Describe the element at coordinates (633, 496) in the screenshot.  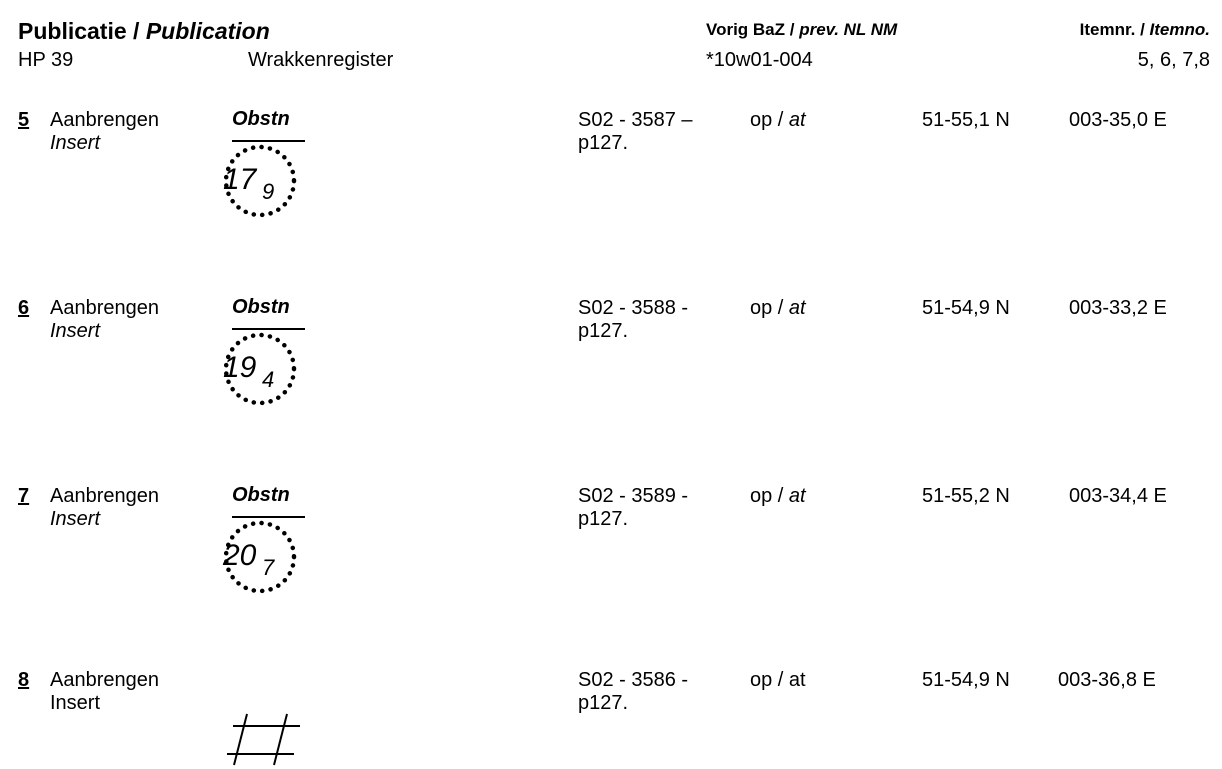
I see `reference-line-1: S02 - 3589 -` at that location.